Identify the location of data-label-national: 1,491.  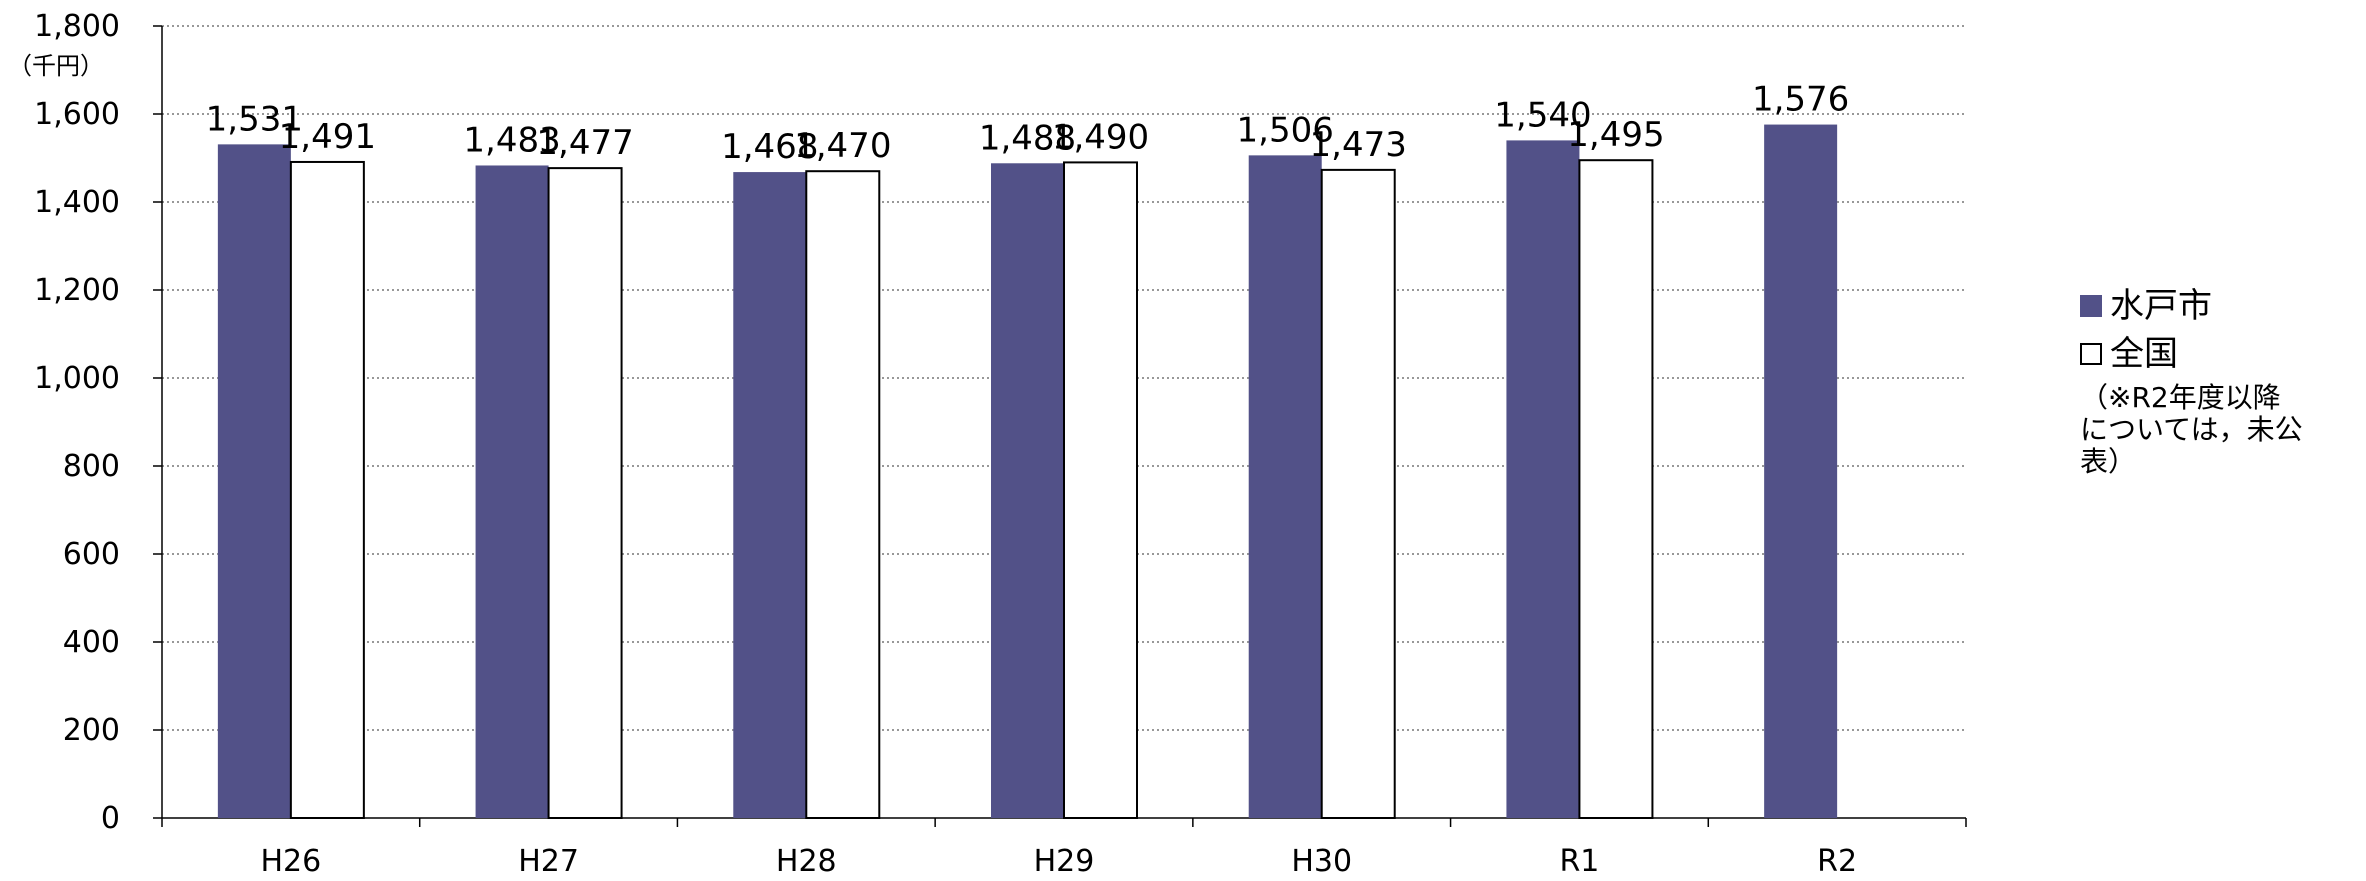
(327, 137).